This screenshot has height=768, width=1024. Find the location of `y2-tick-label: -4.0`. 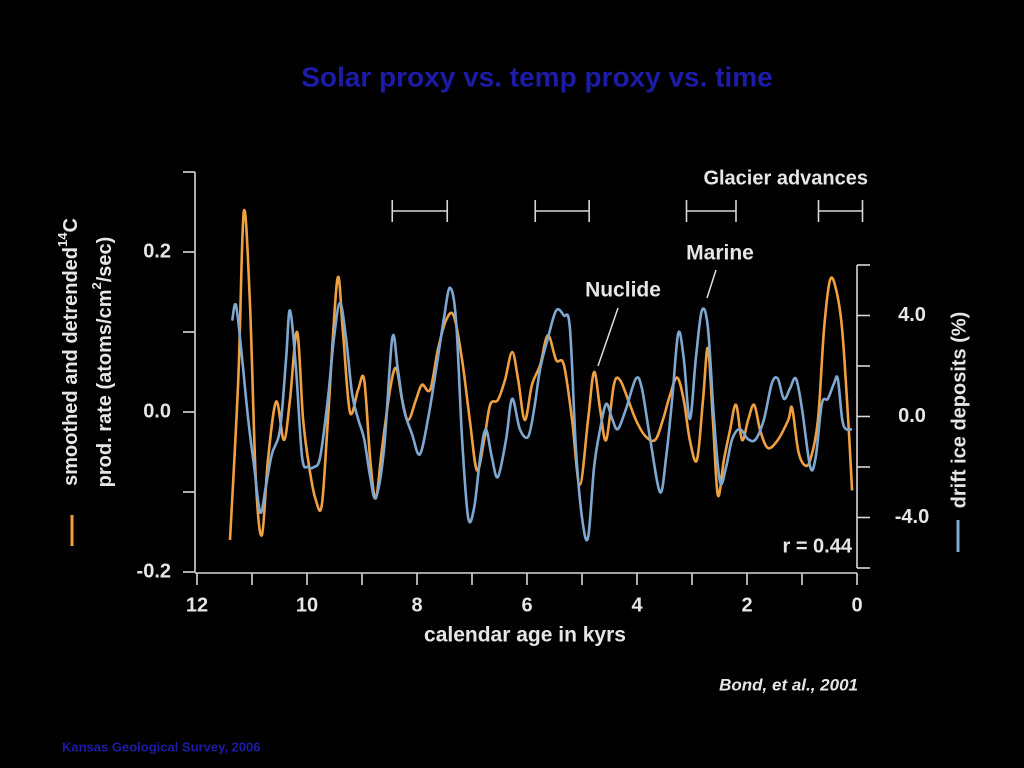

y2-tick-label: -4.0 is located at coordinates (912, 517).